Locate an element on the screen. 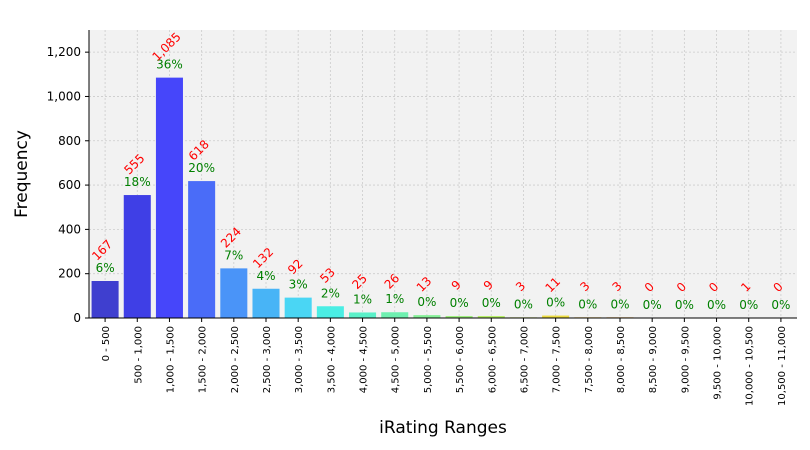 The height and width of the screenshot is (450, 810). y-tick-label: 1,000 is located at coordinates (64, 96).